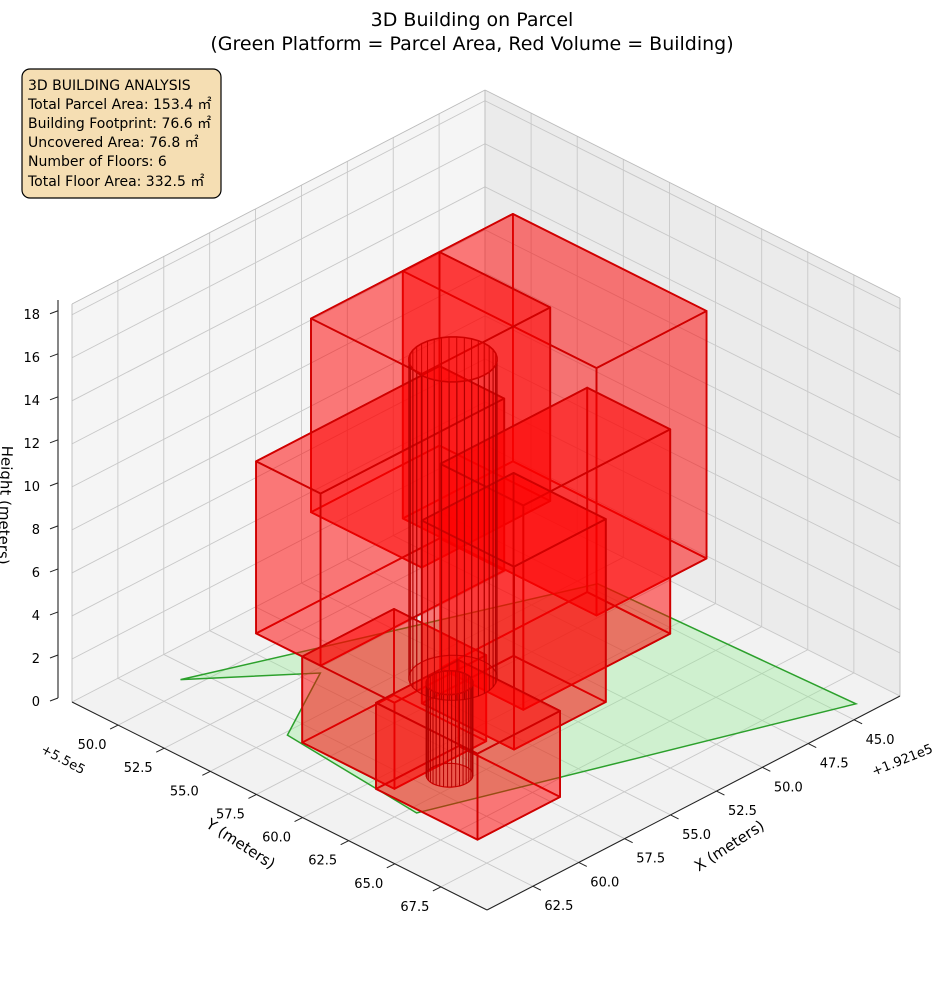 This screenshot has width=944, height=992. I want to click on x-tick-label-4: 55.0, so click(696, 835).